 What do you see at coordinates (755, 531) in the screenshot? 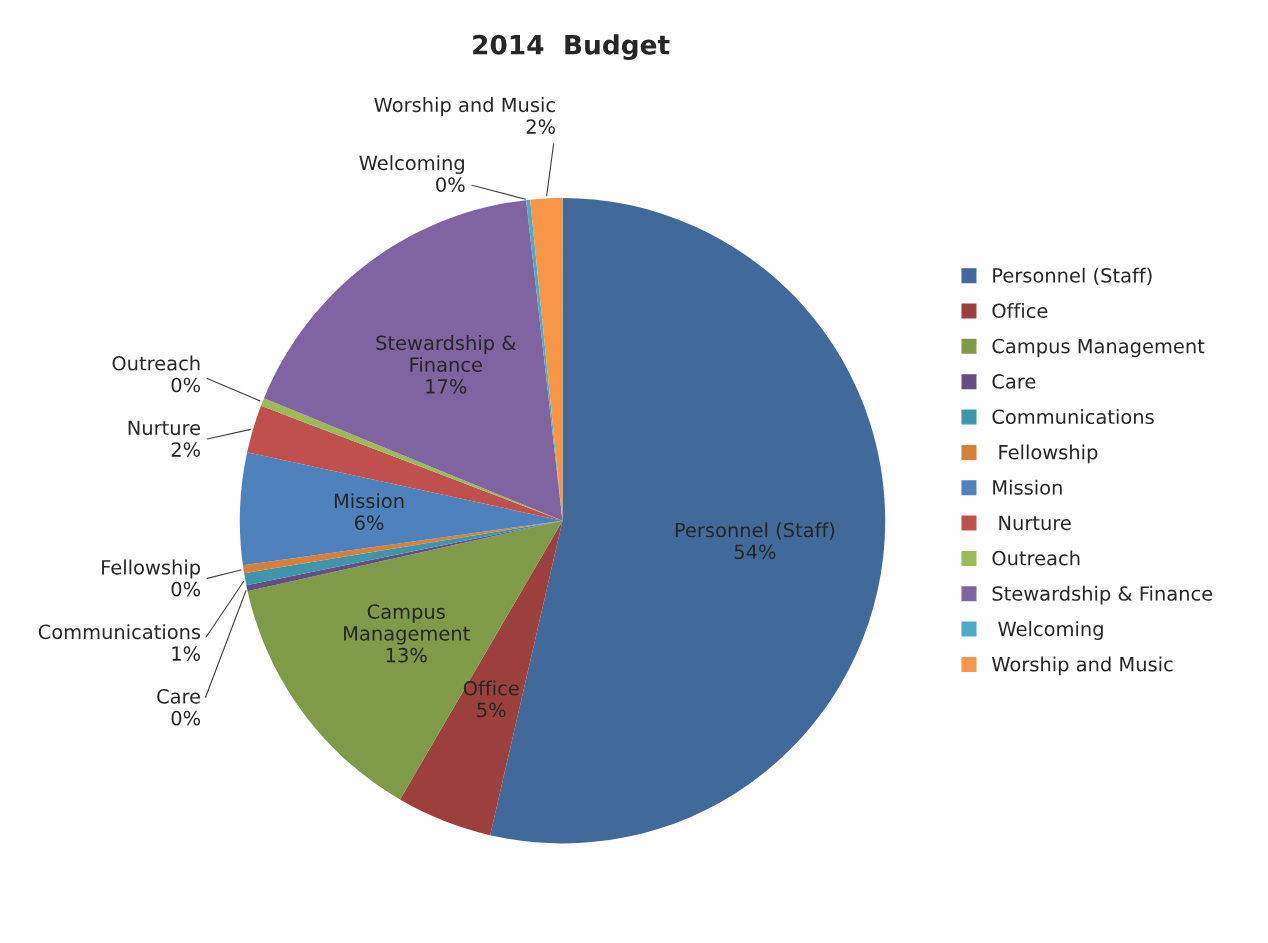
I see `slice-label: Personnel (Staff)` at bounding box center [755, 531].